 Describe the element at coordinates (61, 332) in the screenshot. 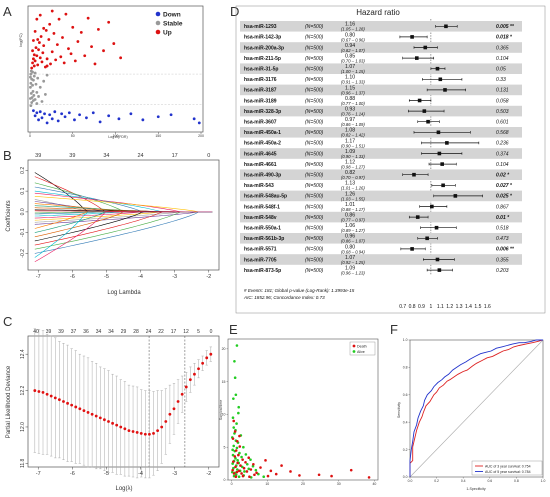

I see `panel-c-top-label: 39` at that location.